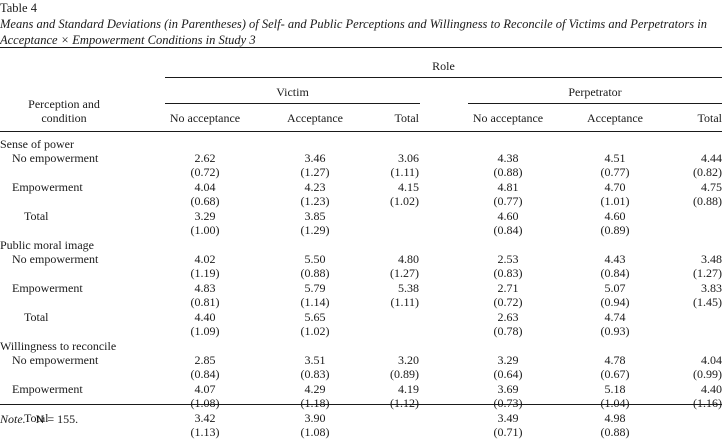  Describe the element at coordinates (615, 259) in the screenshot. I see `cell-mean: 4.43` at that location.